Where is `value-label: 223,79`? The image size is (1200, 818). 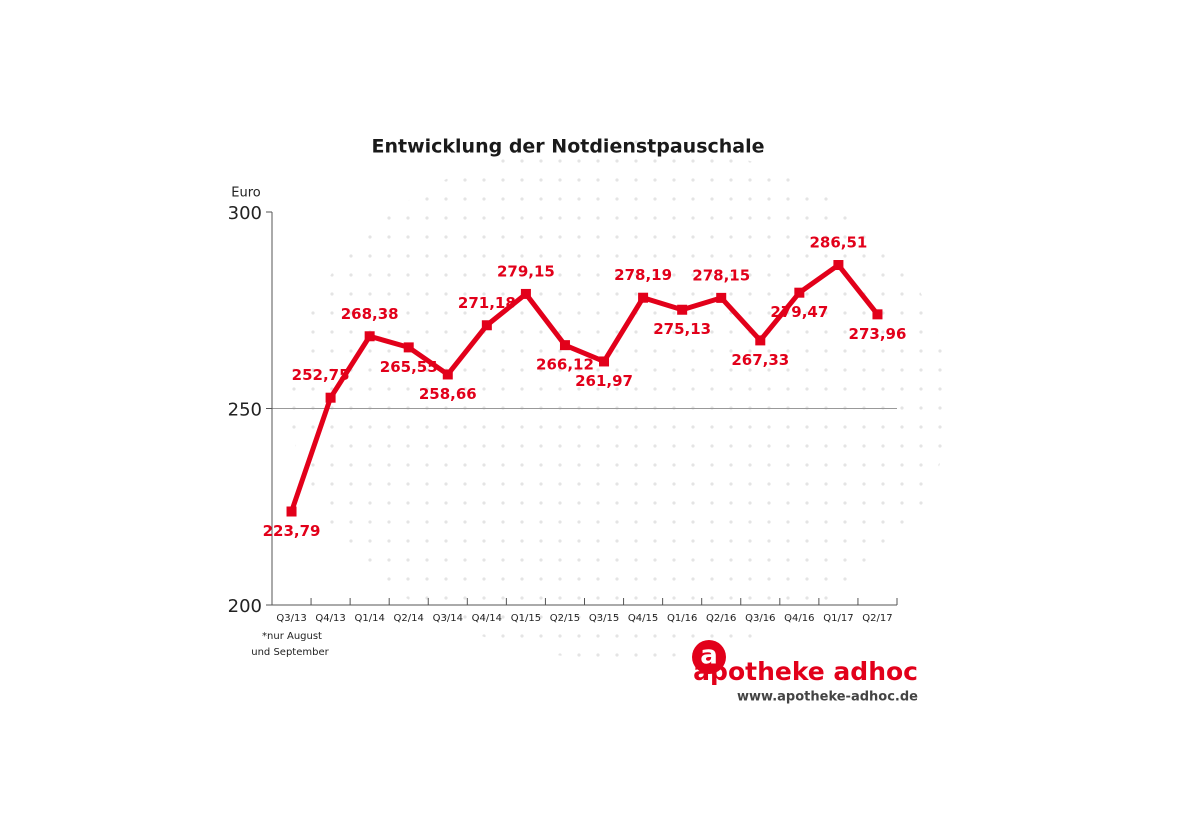
value-label: 223,79 is located at coordinates (292, 531).